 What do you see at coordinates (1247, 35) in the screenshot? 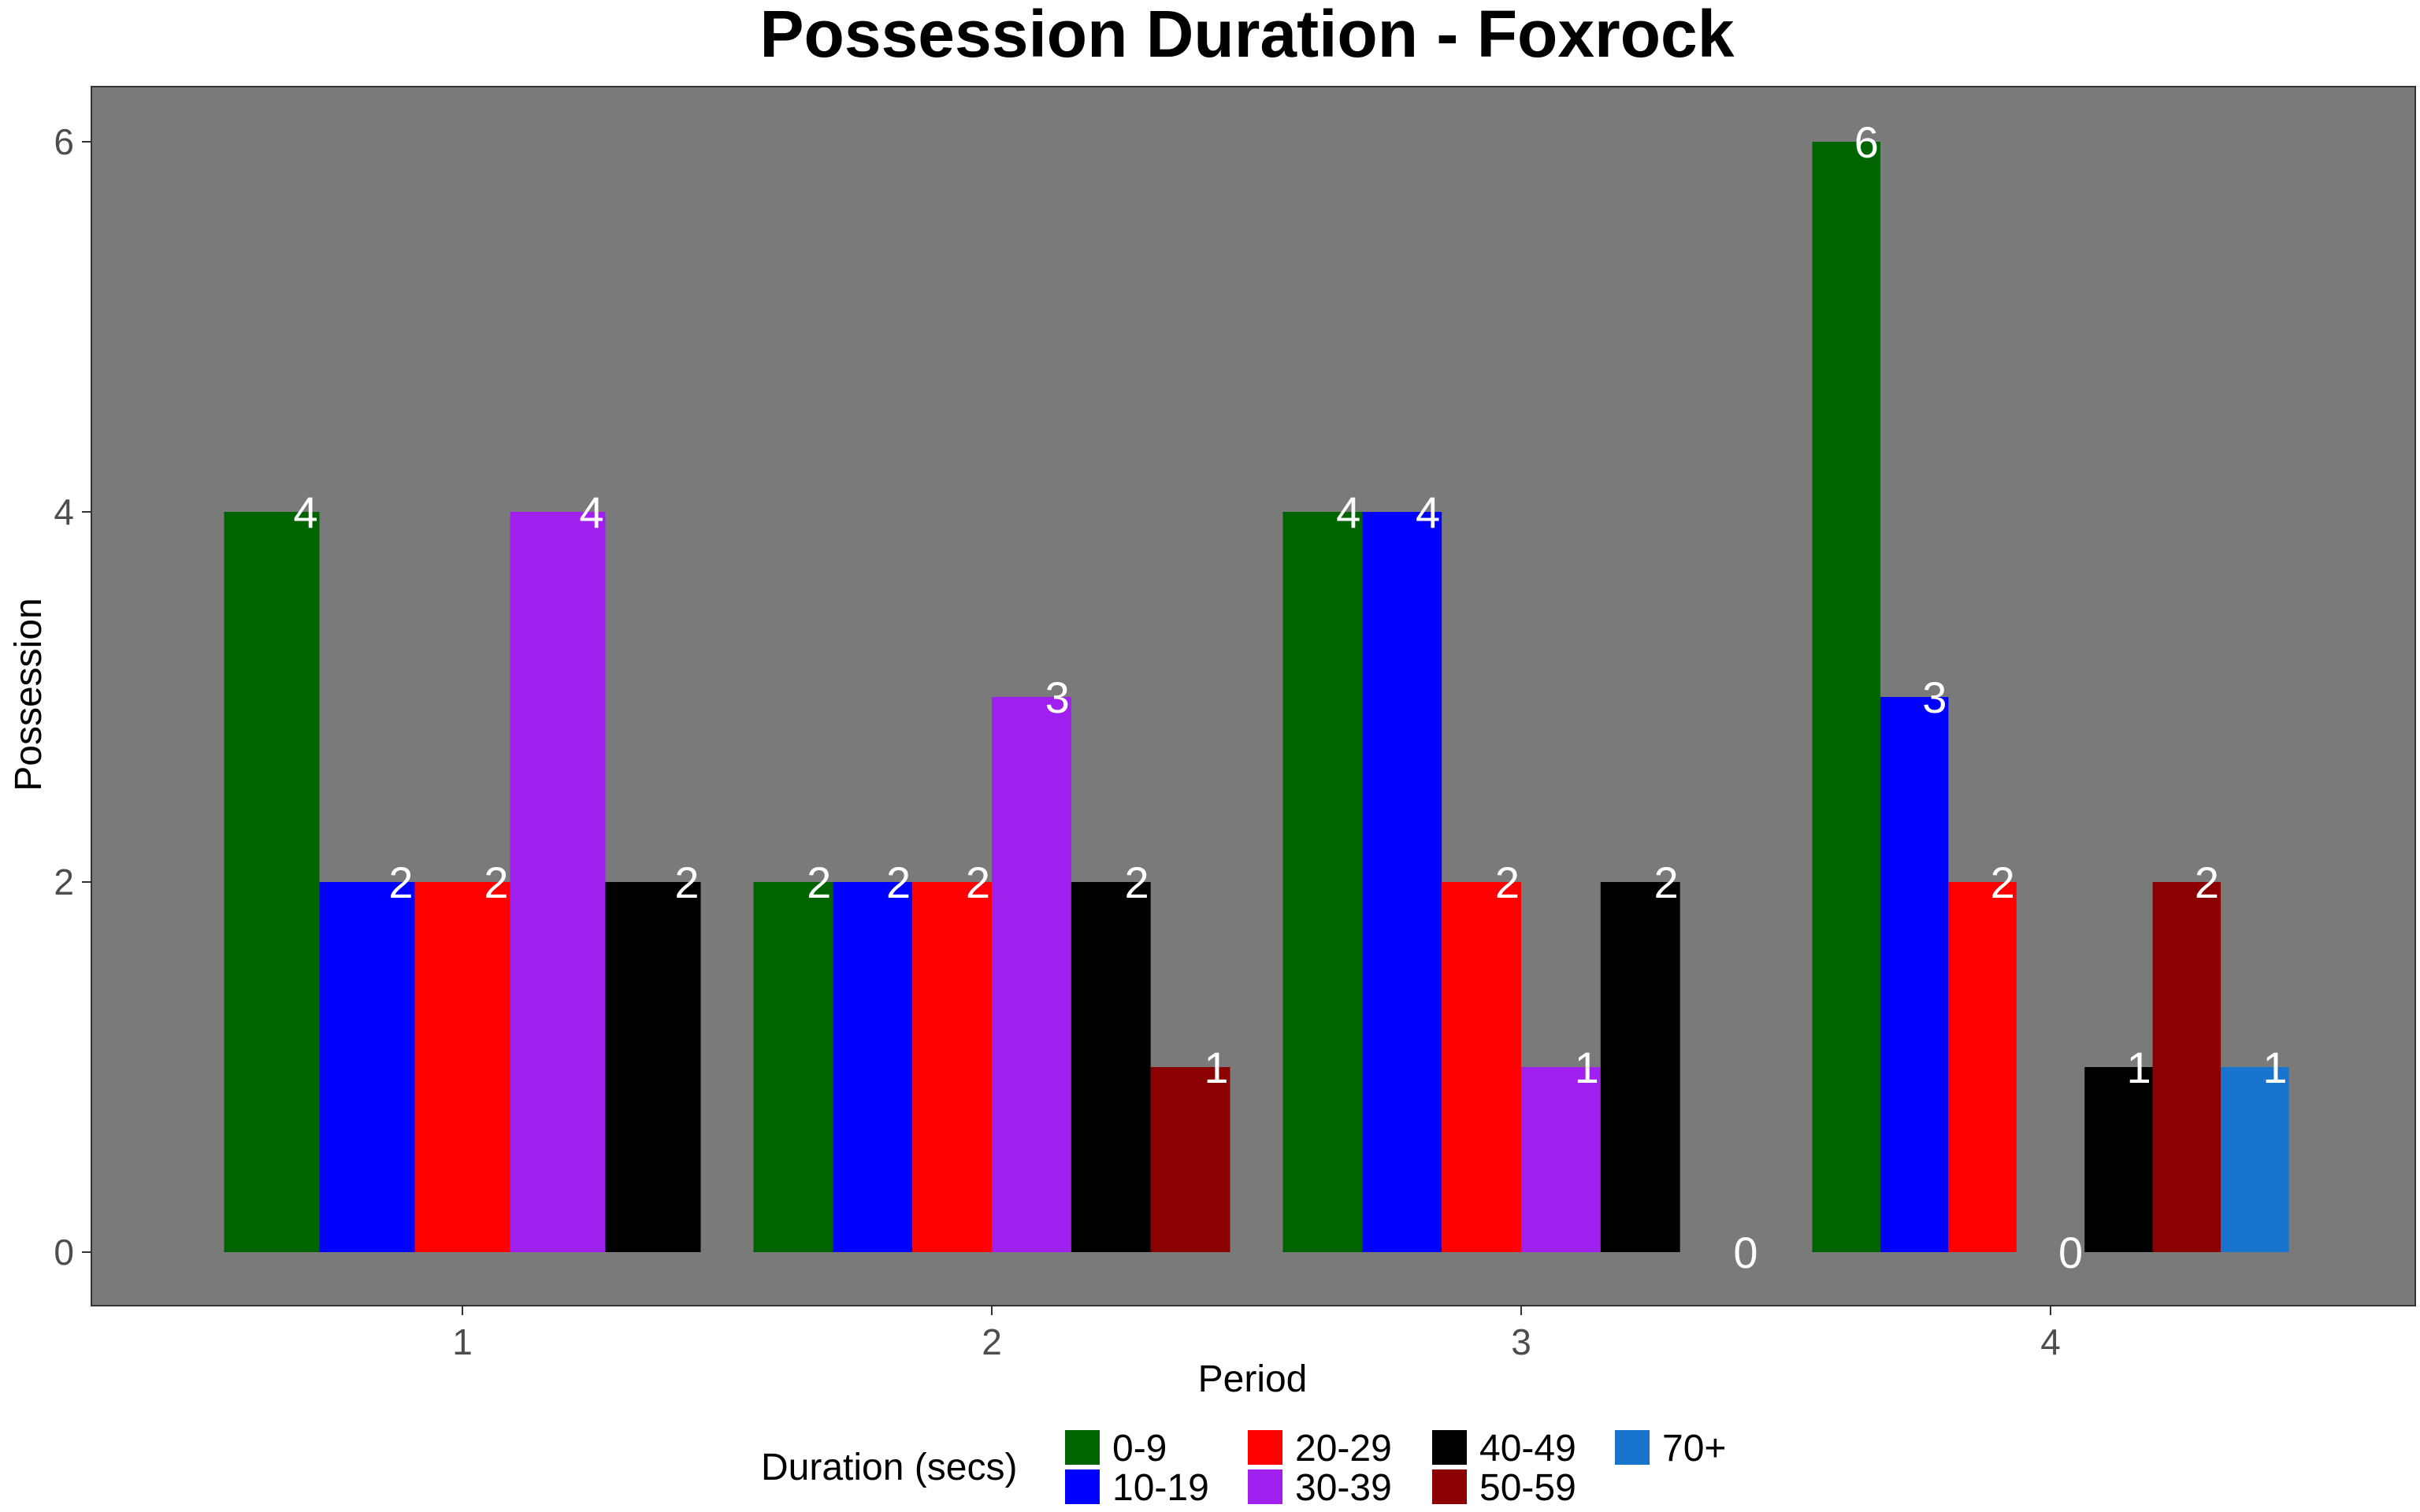
I see `chart-title: Possession Duration - Foxrock` at bounding box center [1247, 35].